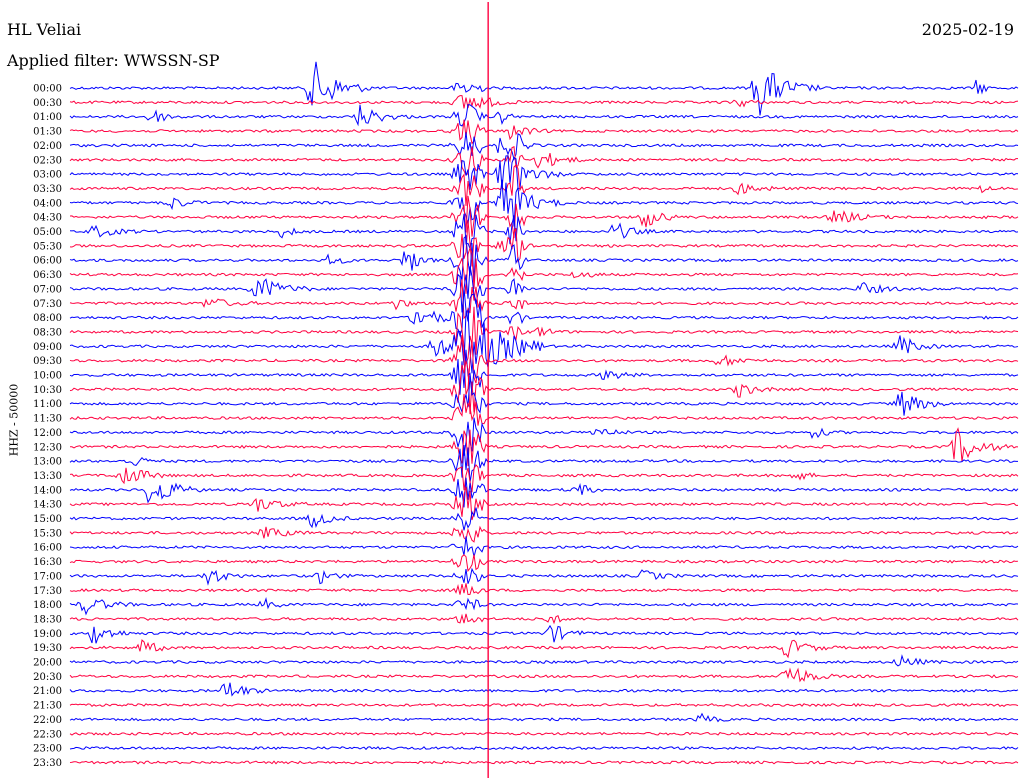 Image resolution: width=1024 pixels, height=780 pixels. I want to click on row-time-label: 17:00, so click(47, 576).